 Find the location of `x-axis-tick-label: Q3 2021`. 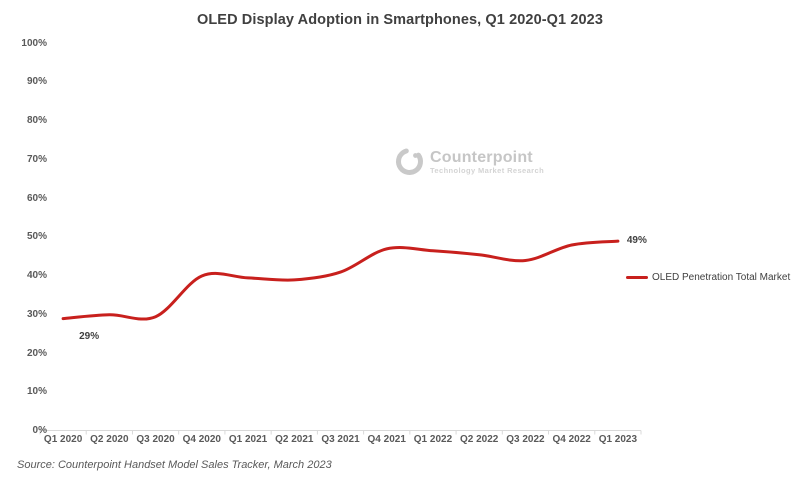

x-axis-tick-label: Q3 2021 is located at coordinates (340, 439).